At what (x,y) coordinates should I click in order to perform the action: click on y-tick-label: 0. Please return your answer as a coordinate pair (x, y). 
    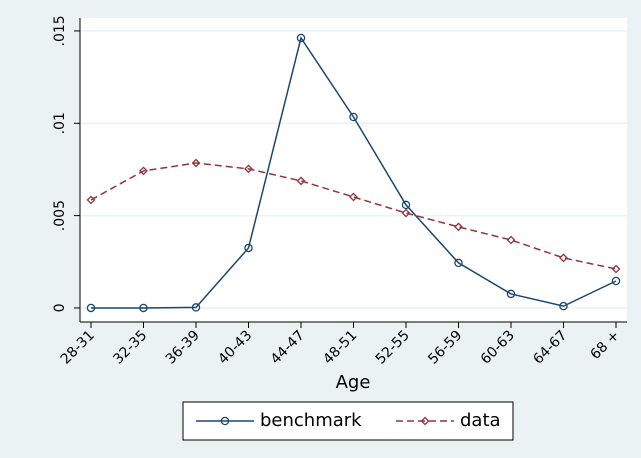
    Looking at the image, I should click on (60, 308).